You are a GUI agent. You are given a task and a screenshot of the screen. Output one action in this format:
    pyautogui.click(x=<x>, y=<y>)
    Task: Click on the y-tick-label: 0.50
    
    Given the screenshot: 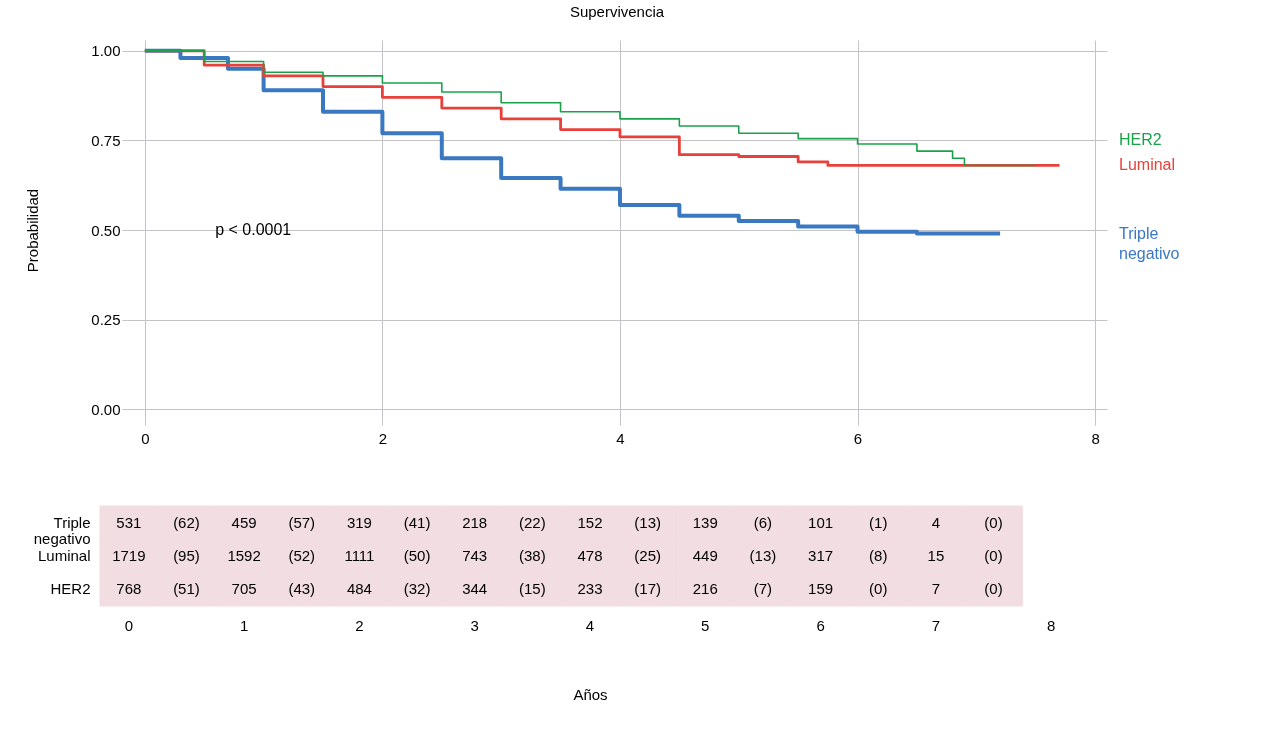 What is the action you would take?
    pyautogui.click(x=106, y=230)
    